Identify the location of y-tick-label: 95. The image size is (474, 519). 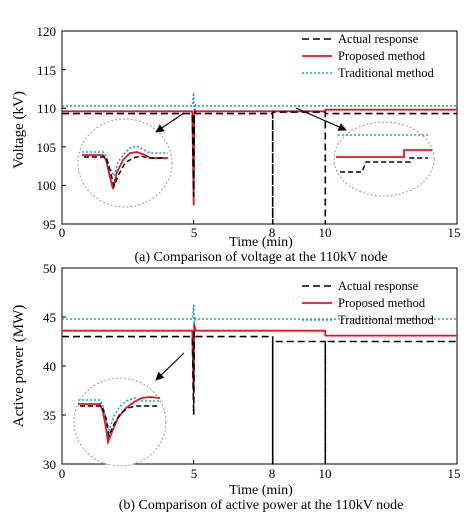
(49, 224).